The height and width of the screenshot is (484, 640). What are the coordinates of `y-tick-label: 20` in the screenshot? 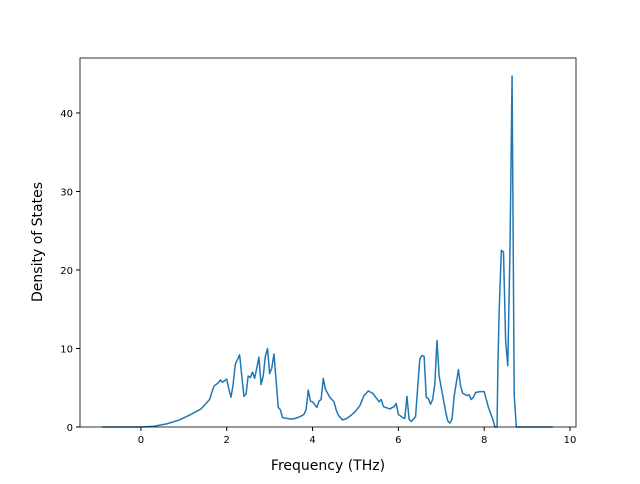 It's located at (66, 271).